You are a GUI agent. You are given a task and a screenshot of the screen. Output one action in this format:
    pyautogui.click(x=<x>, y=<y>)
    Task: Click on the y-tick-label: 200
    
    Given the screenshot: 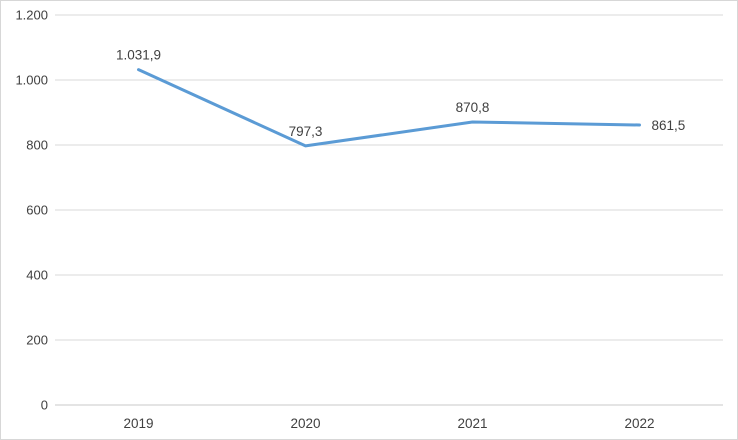 What is the action you would take?
    pyautogui.click(x=37, y=340)
    